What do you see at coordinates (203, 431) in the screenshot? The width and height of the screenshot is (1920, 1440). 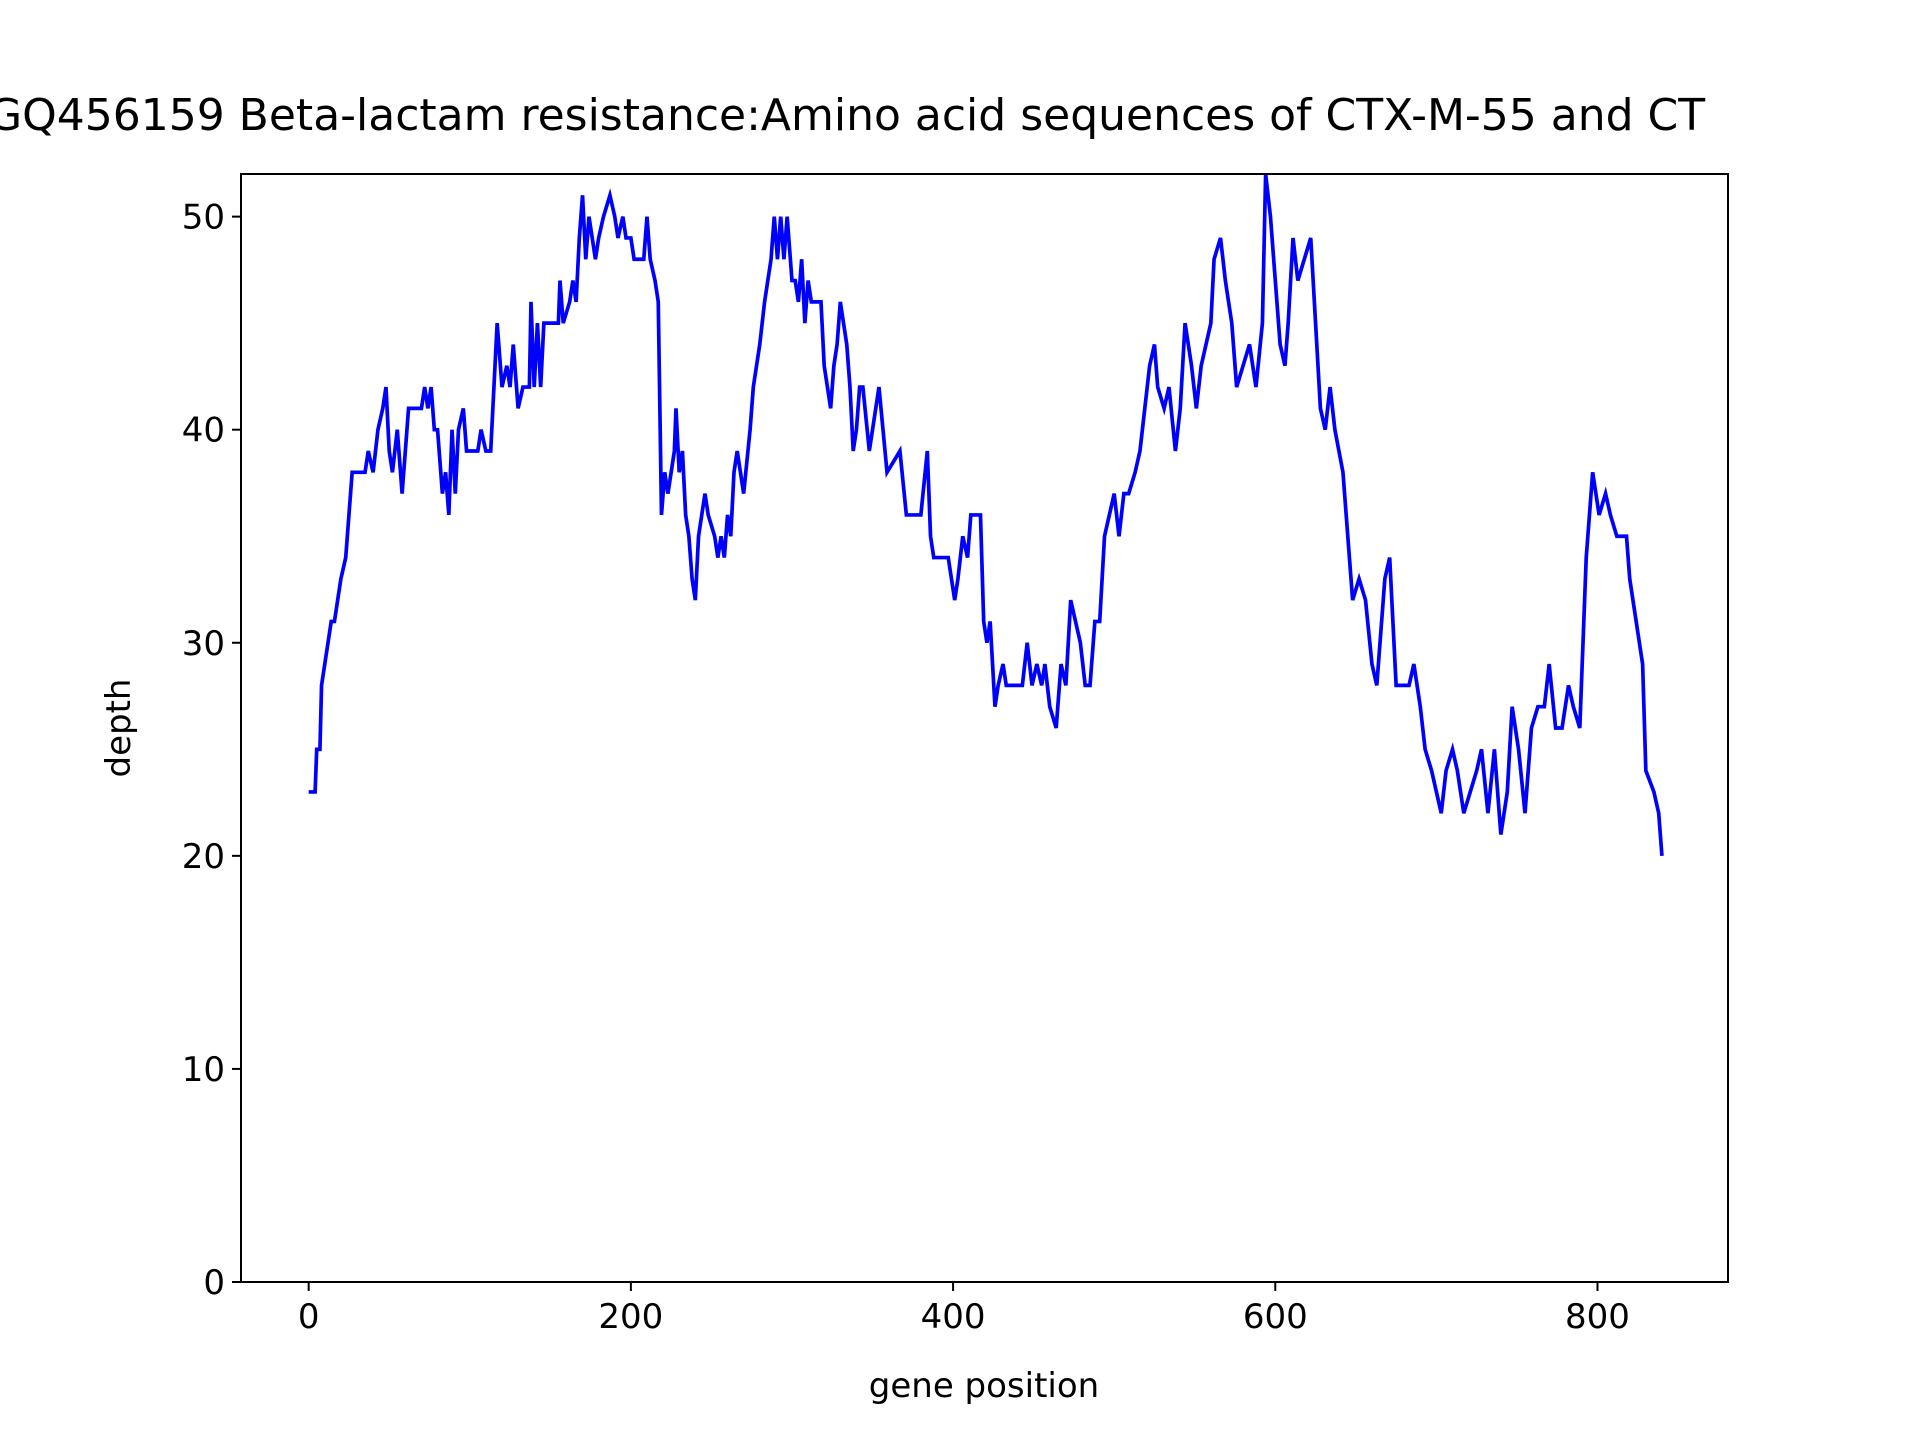 I see `y-tick-label: 40` at bounding box center [203, 431].